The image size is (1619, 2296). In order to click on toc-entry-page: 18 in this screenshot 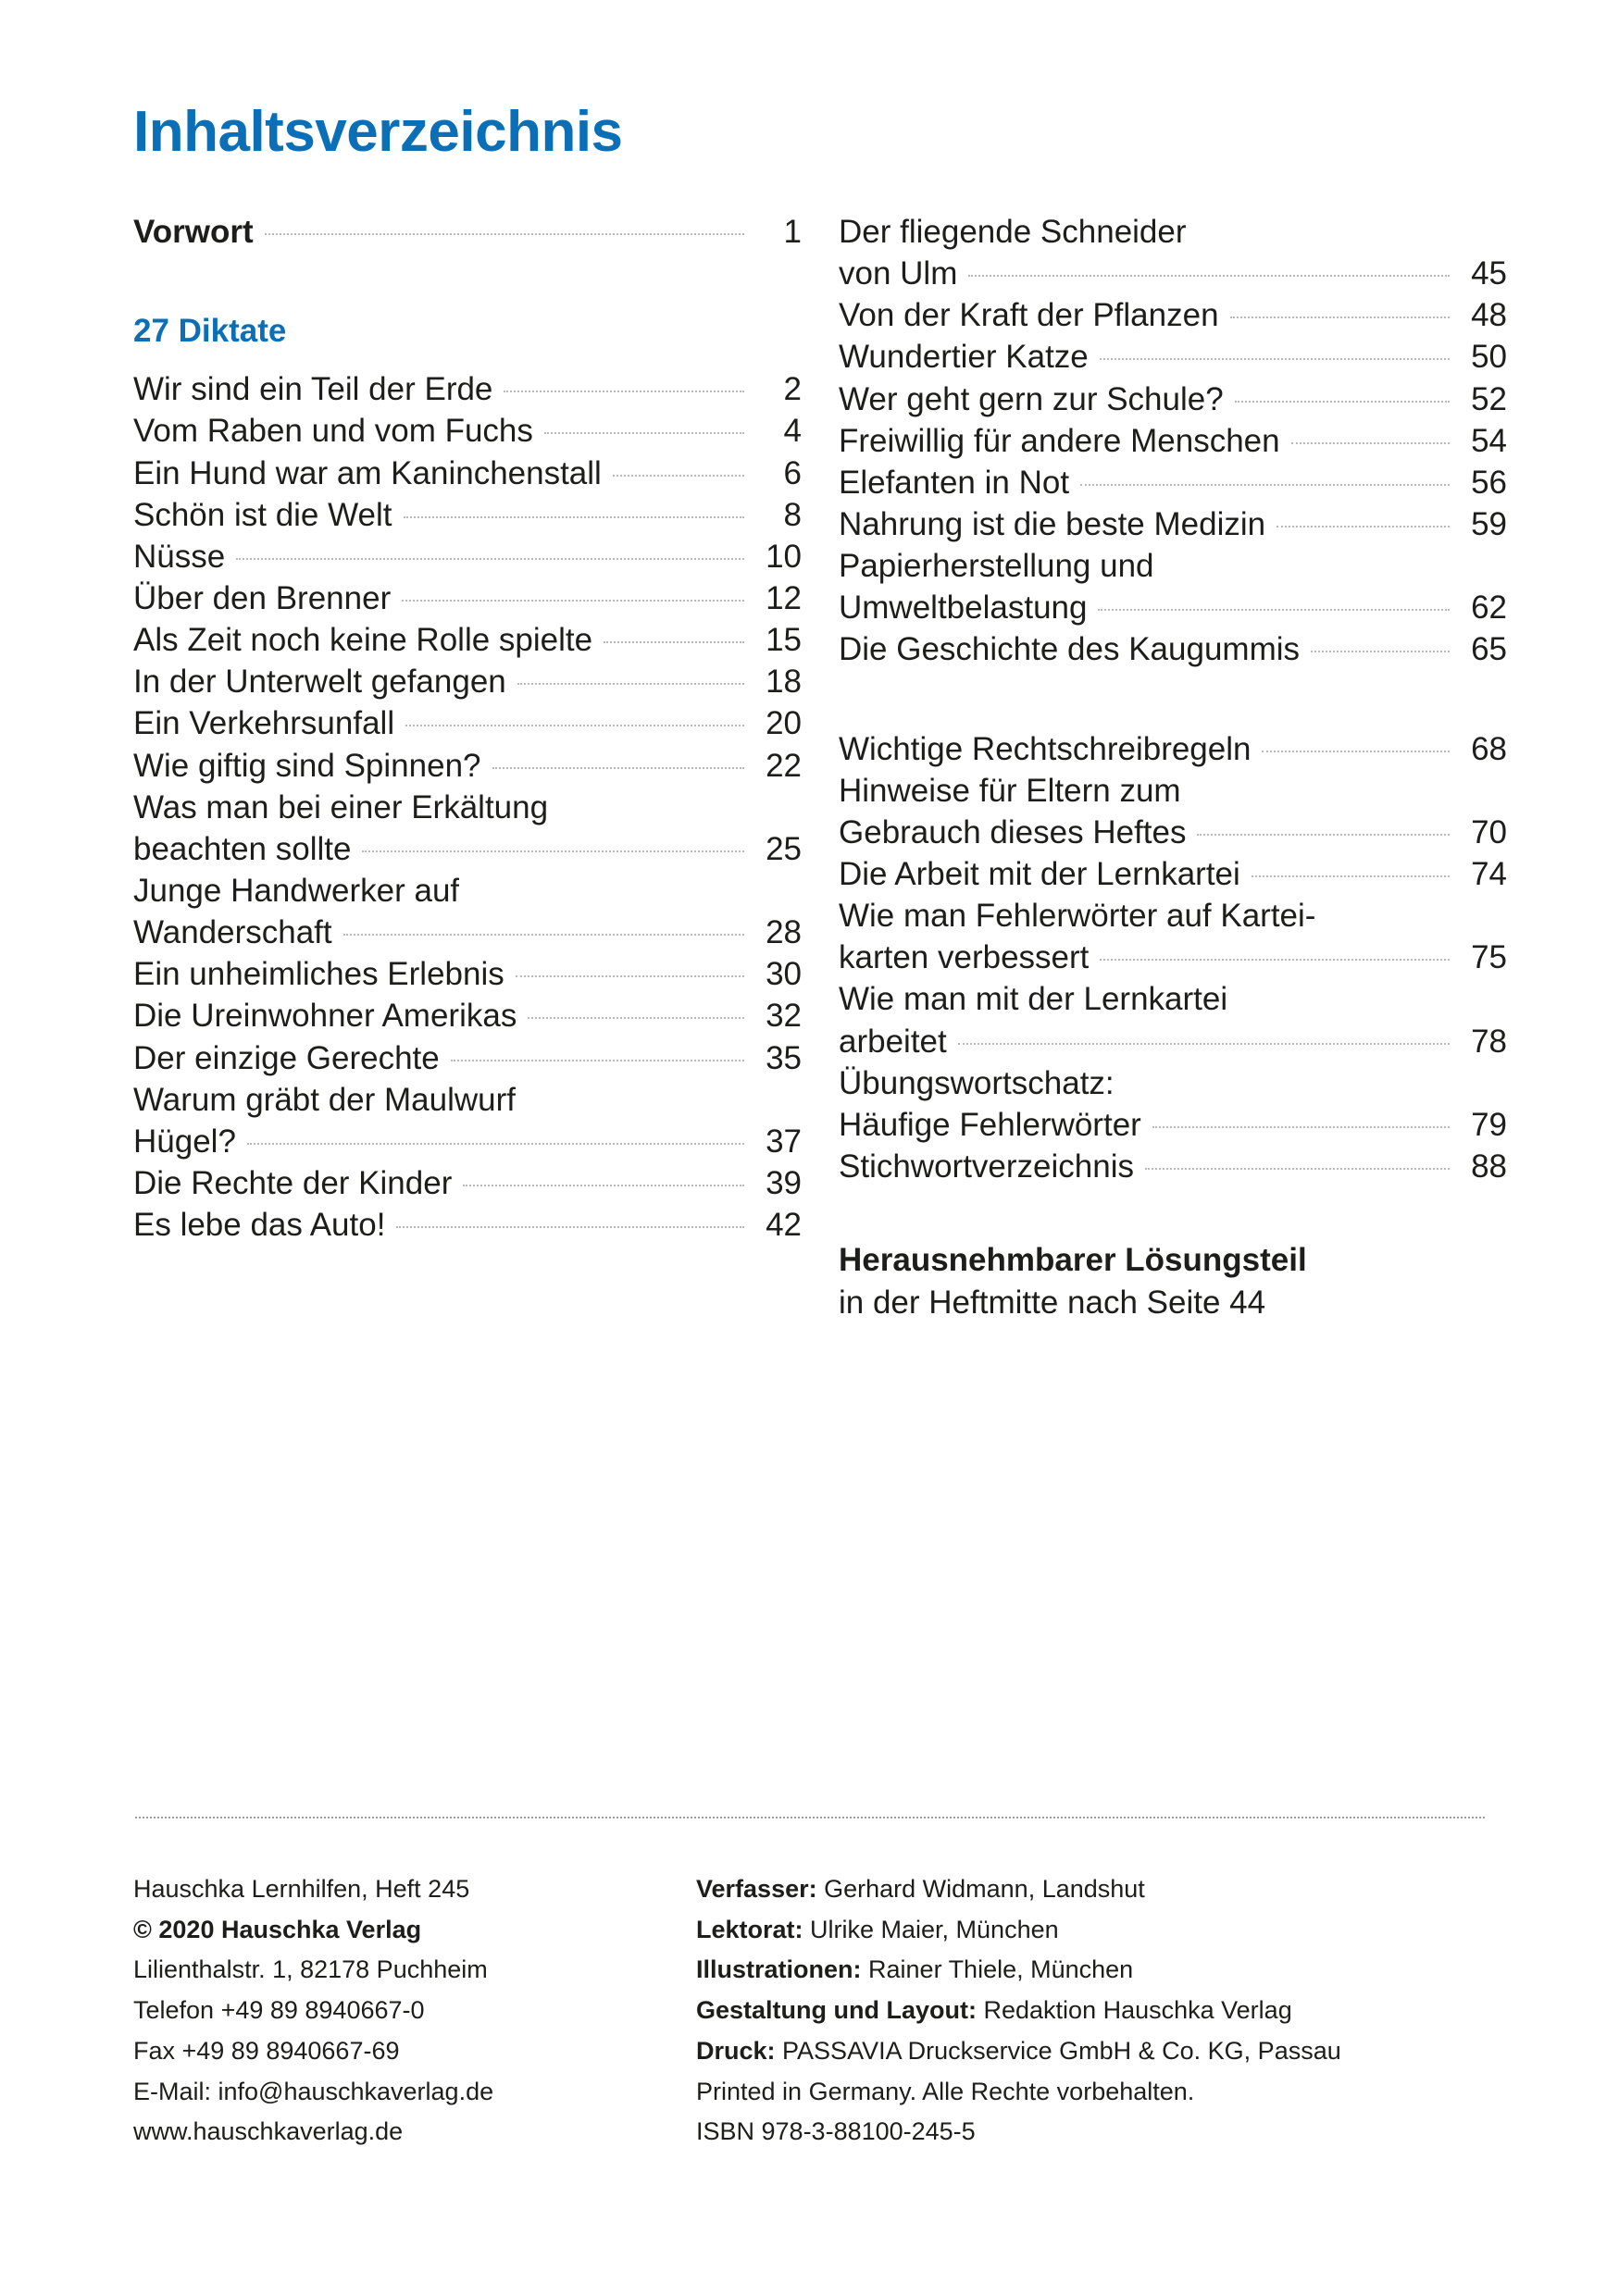, I will do `click(784, 683)`.